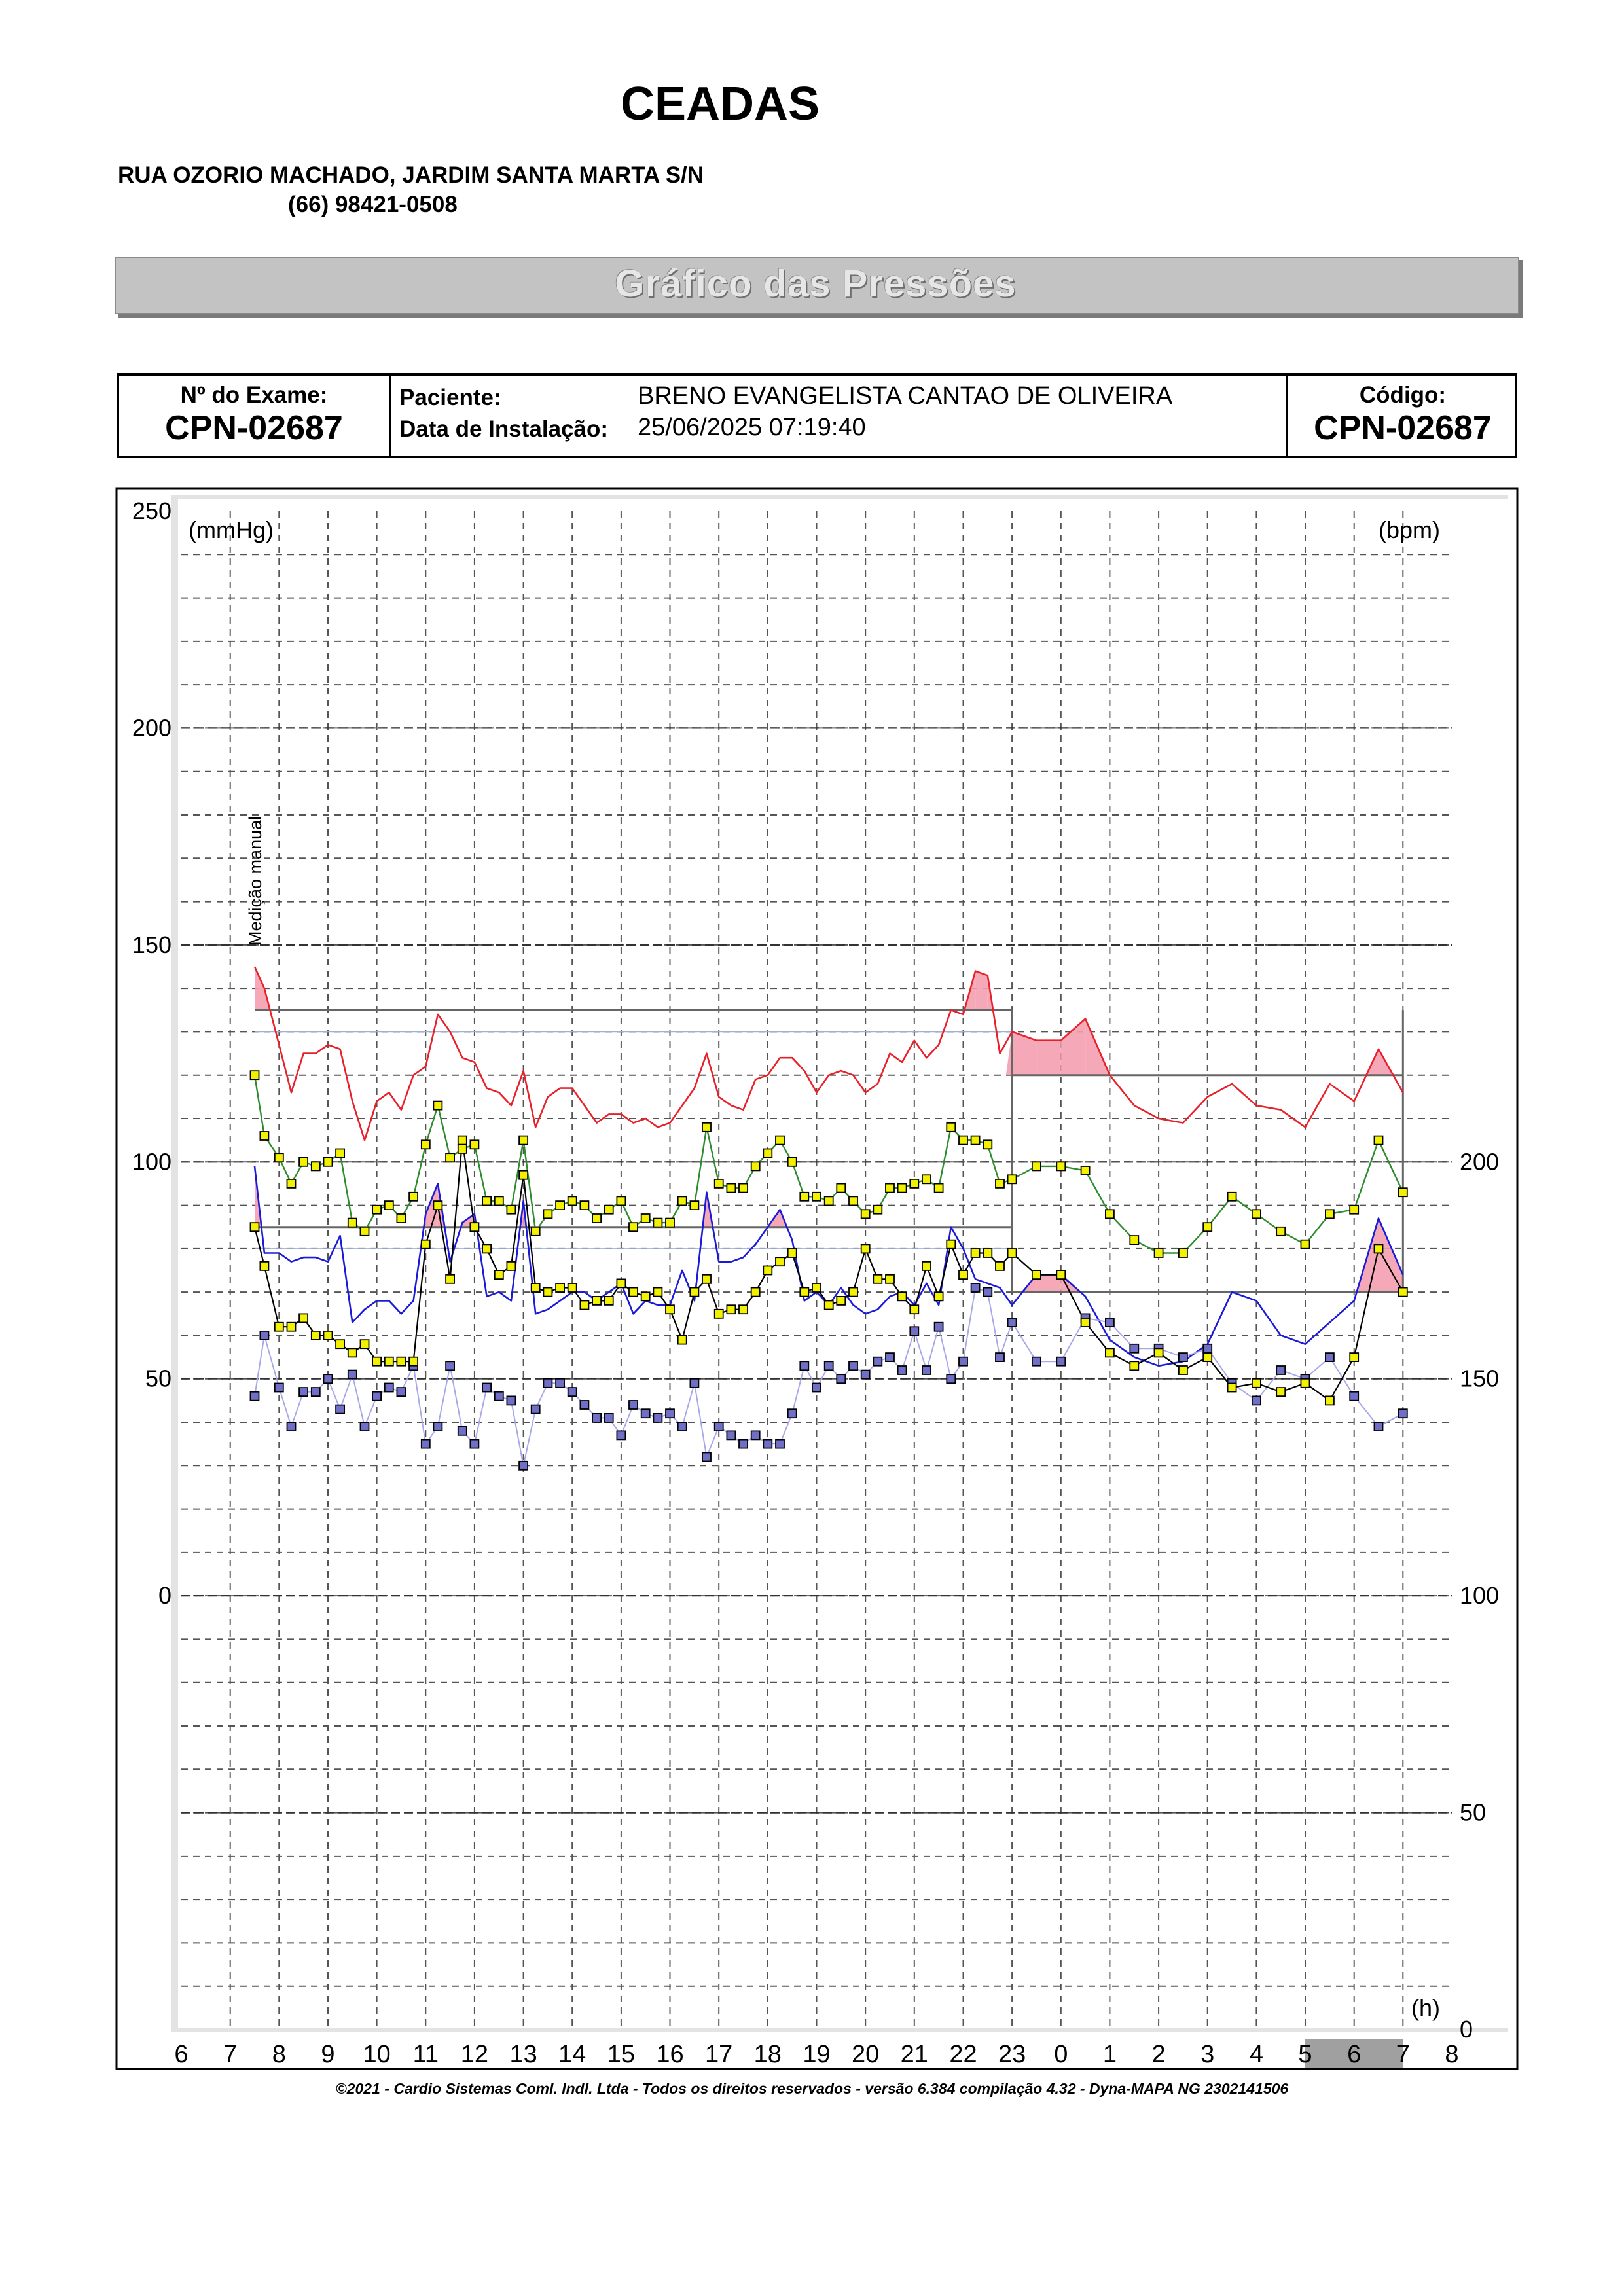  I want to click on code-value: CPN-02687, so click(1403, 428).